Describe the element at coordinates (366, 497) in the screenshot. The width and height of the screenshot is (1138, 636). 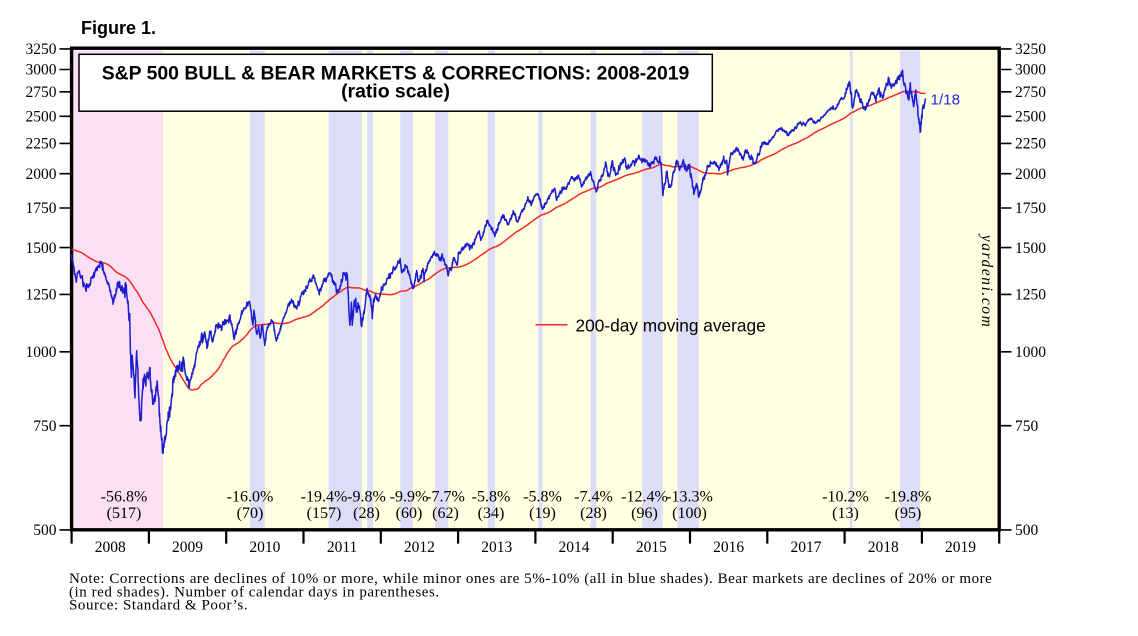
I see `svg-text: -9.8%` at that location.